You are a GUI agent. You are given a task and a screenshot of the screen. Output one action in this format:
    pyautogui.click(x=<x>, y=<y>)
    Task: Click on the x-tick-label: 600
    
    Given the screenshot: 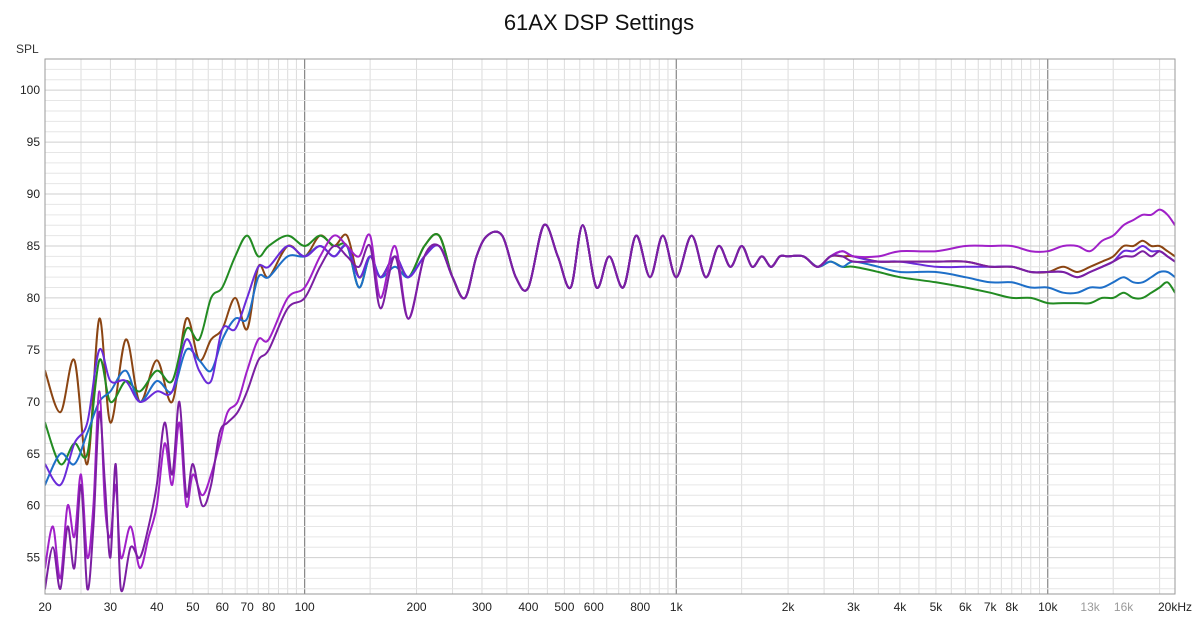 What is the action you would take?
    pyautogui.click(x=594, y=607)
    